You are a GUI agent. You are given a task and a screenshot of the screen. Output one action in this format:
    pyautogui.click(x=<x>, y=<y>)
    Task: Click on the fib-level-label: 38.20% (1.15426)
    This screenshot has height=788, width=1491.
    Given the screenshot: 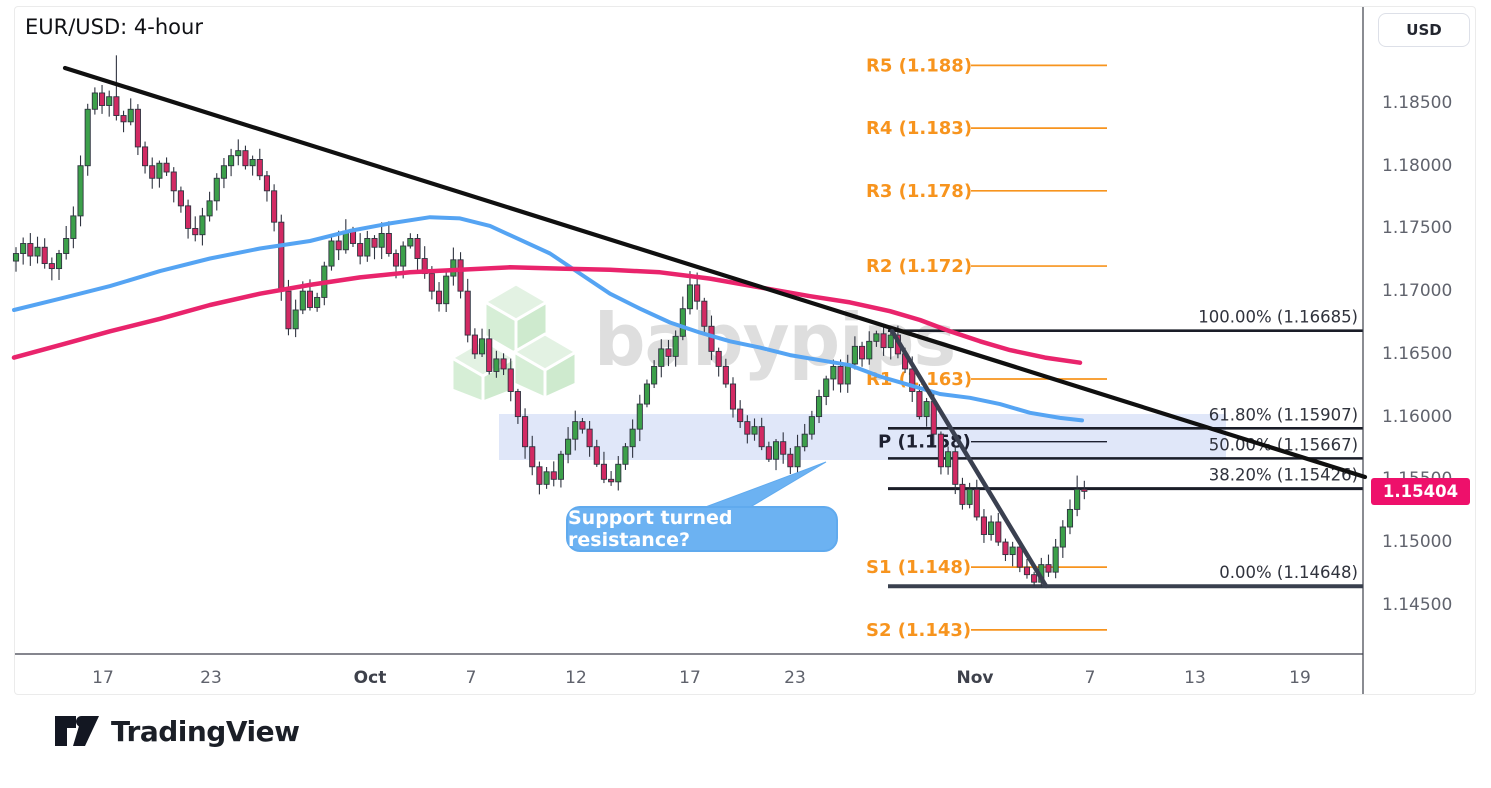 What is the action you would take?
    pyautogui.click(x=1283, y=475)
    